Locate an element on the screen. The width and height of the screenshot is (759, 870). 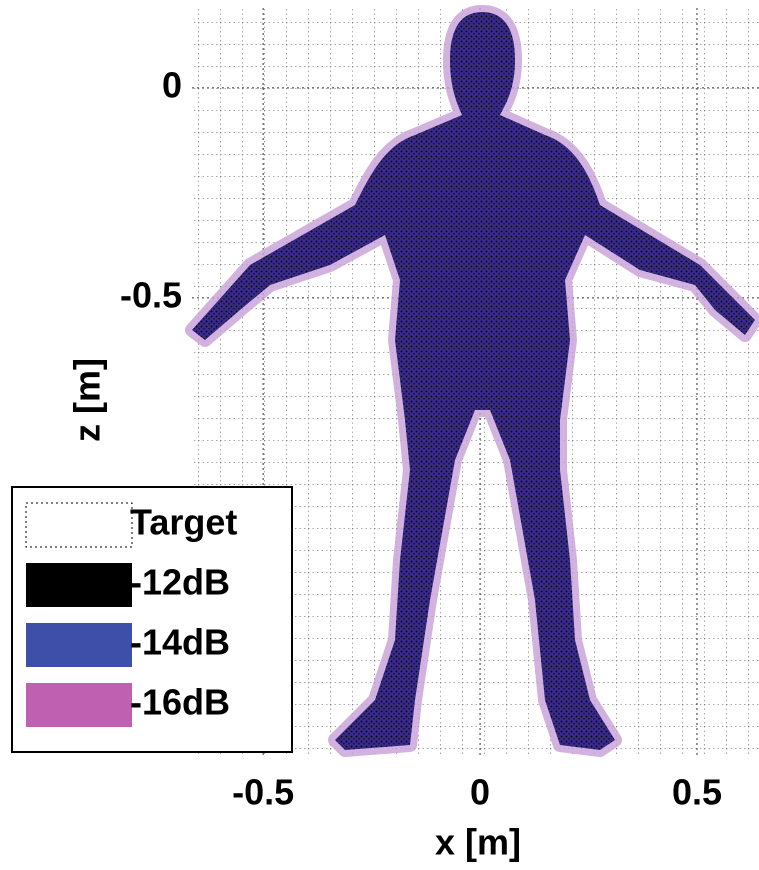
y-axis-label: z [m] is located at coordinates (87, 400).